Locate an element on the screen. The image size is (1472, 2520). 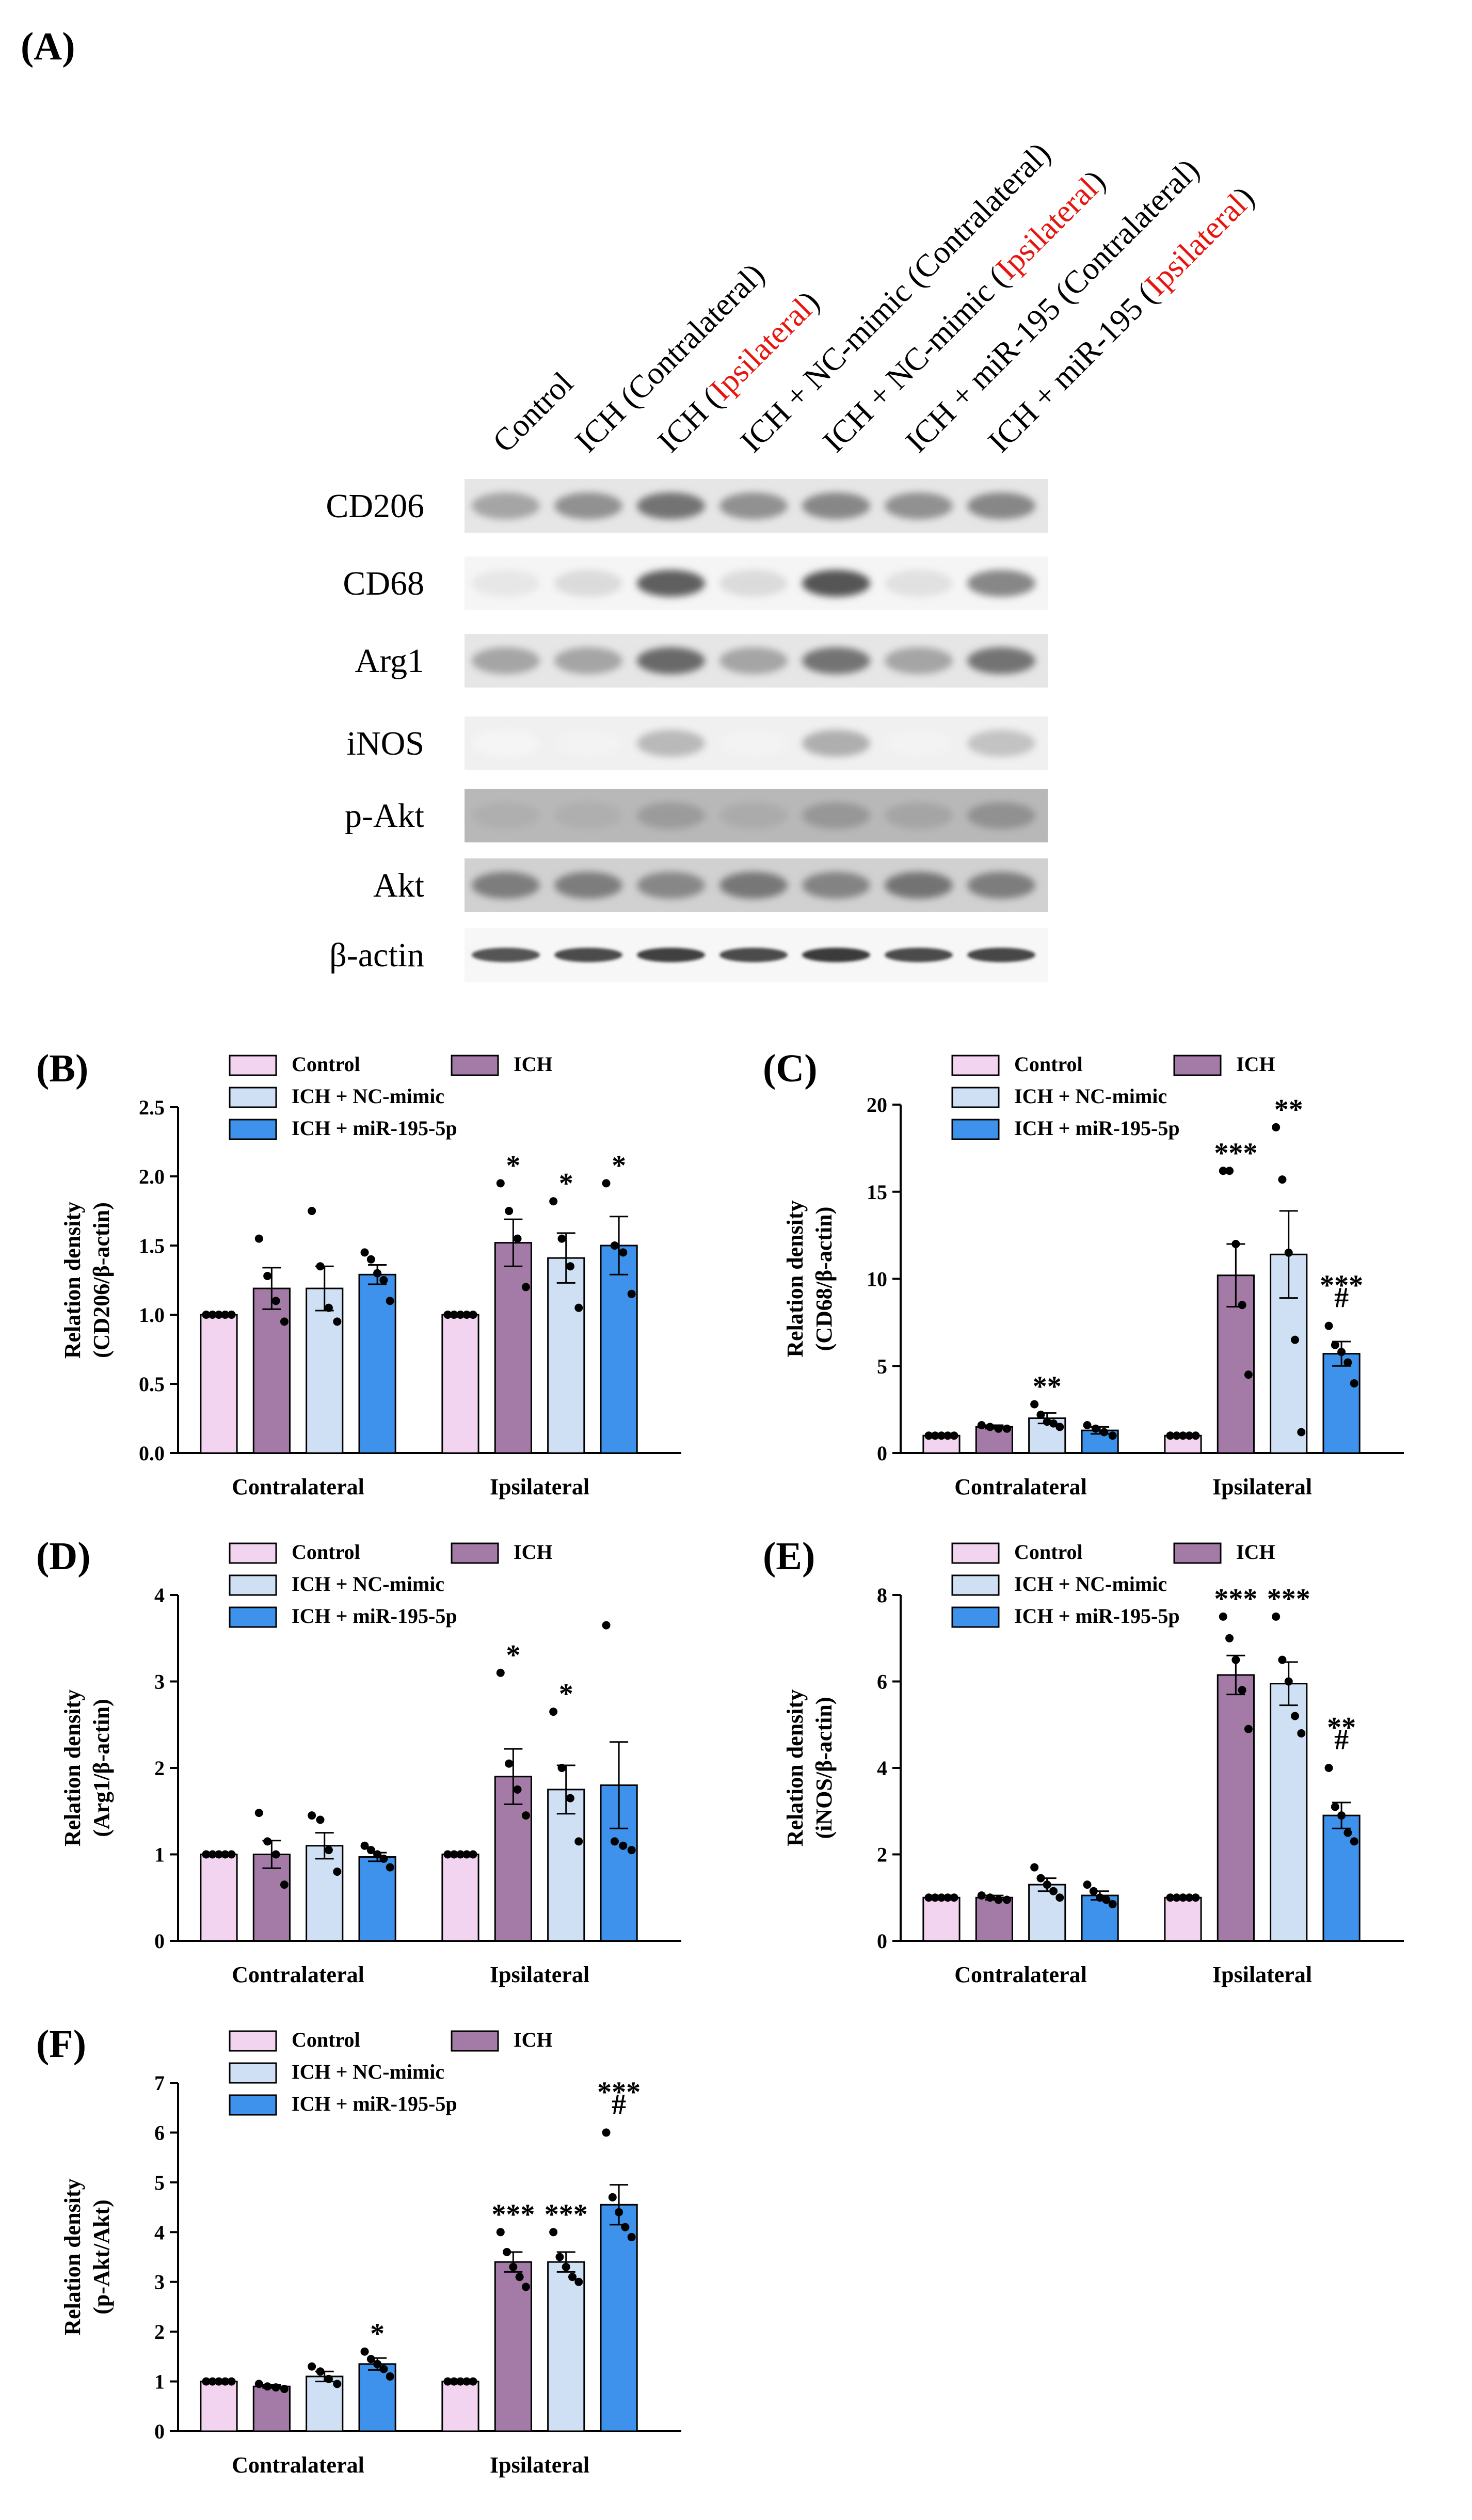
y-tick-label: 5 is located at coordinates (882, 1366).